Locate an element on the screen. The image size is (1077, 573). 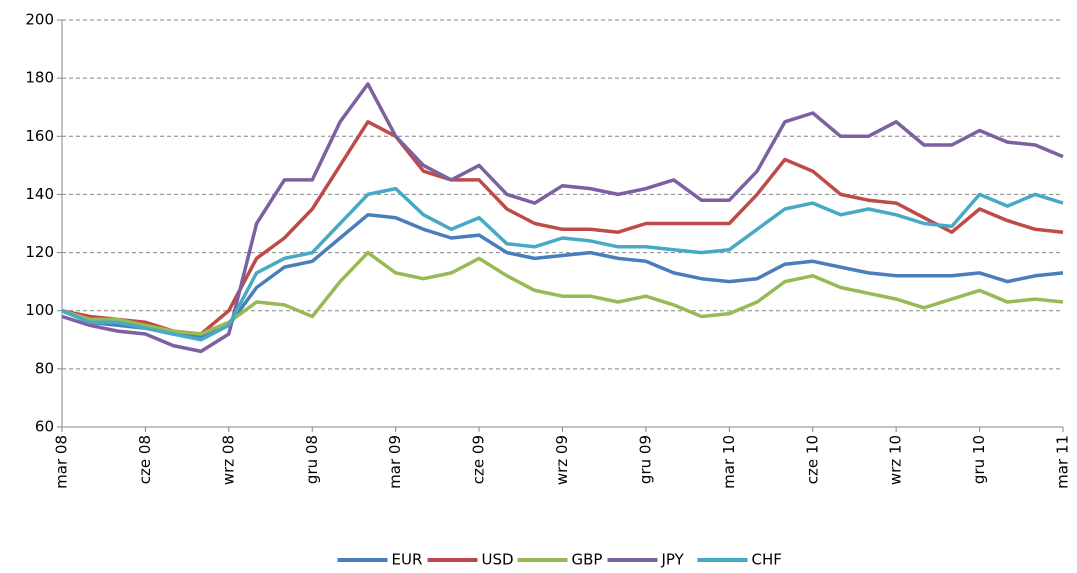
legend-label: CHF is located at coordinates (767, 560).